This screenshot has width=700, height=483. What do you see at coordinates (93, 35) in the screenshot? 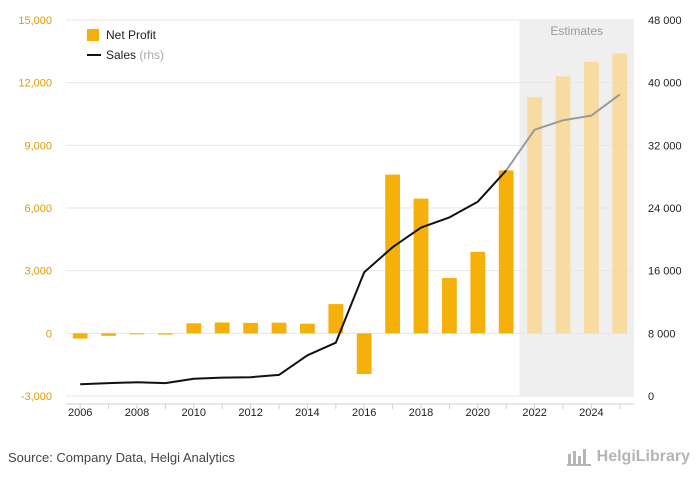
I see `legend-bar-swatch` at bounding box center [93, 35].